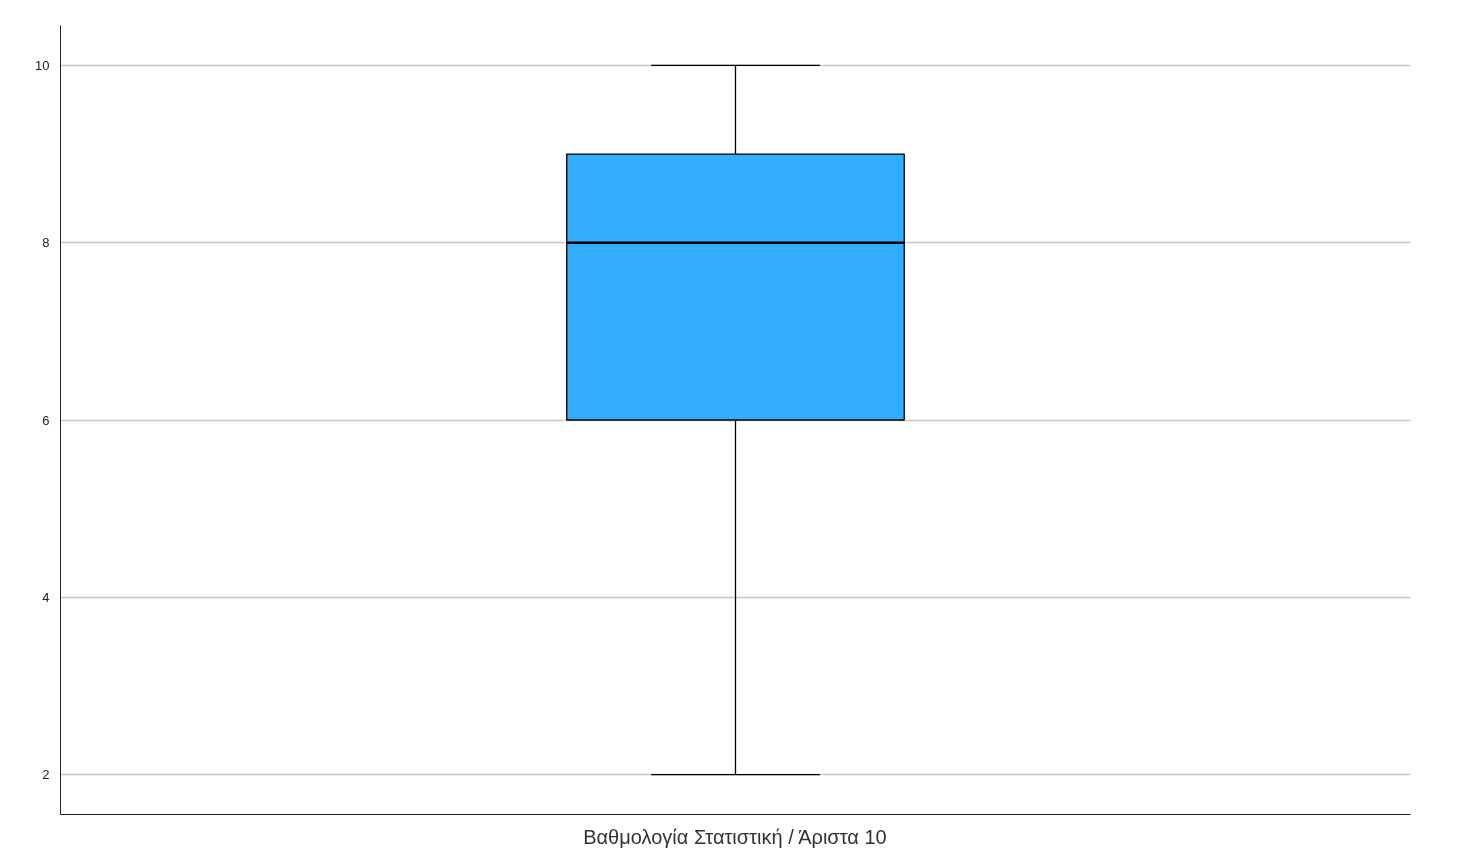 The image size is (1470, 862). Describe the element at coordinates (46, 775) in the screenshot. I see `y-tick-label: 2` at that location.